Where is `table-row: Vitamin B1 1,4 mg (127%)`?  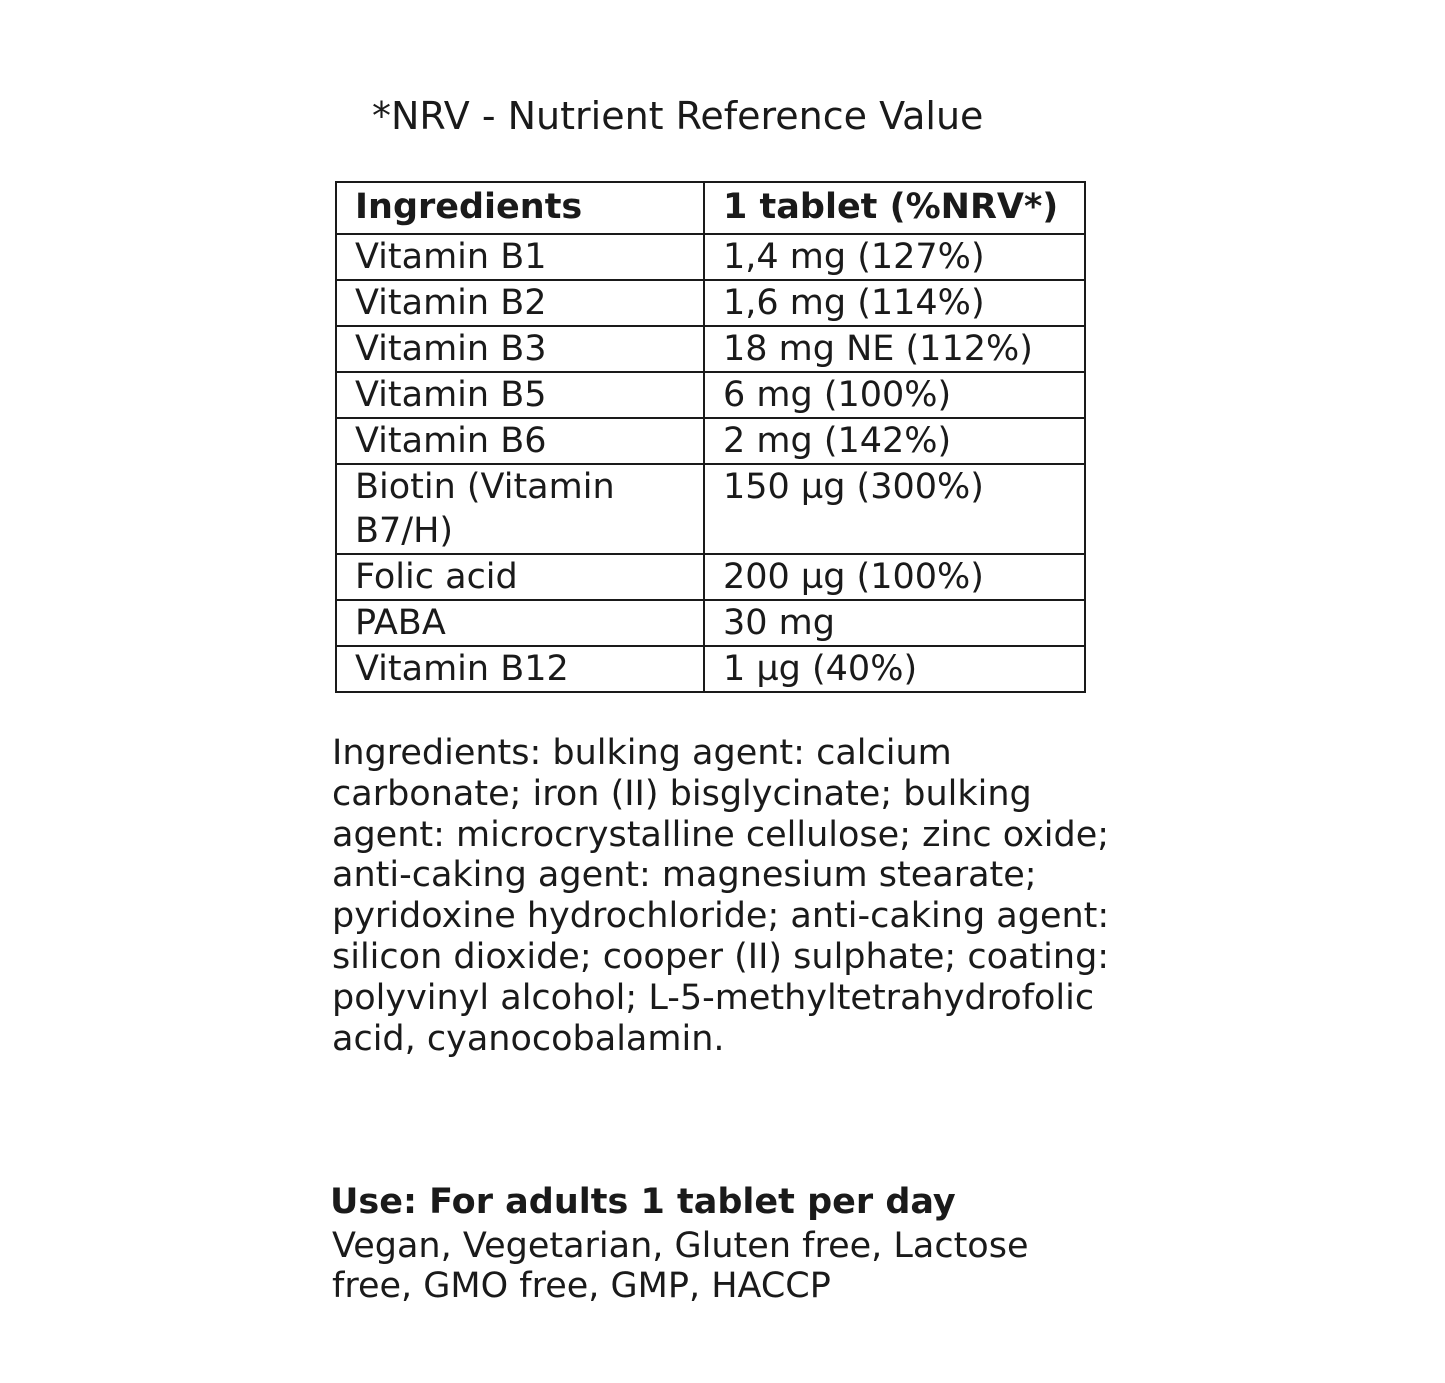
table-row: Vitamin B1 1,4 mg (127%) is located at coordinates (710, 257).